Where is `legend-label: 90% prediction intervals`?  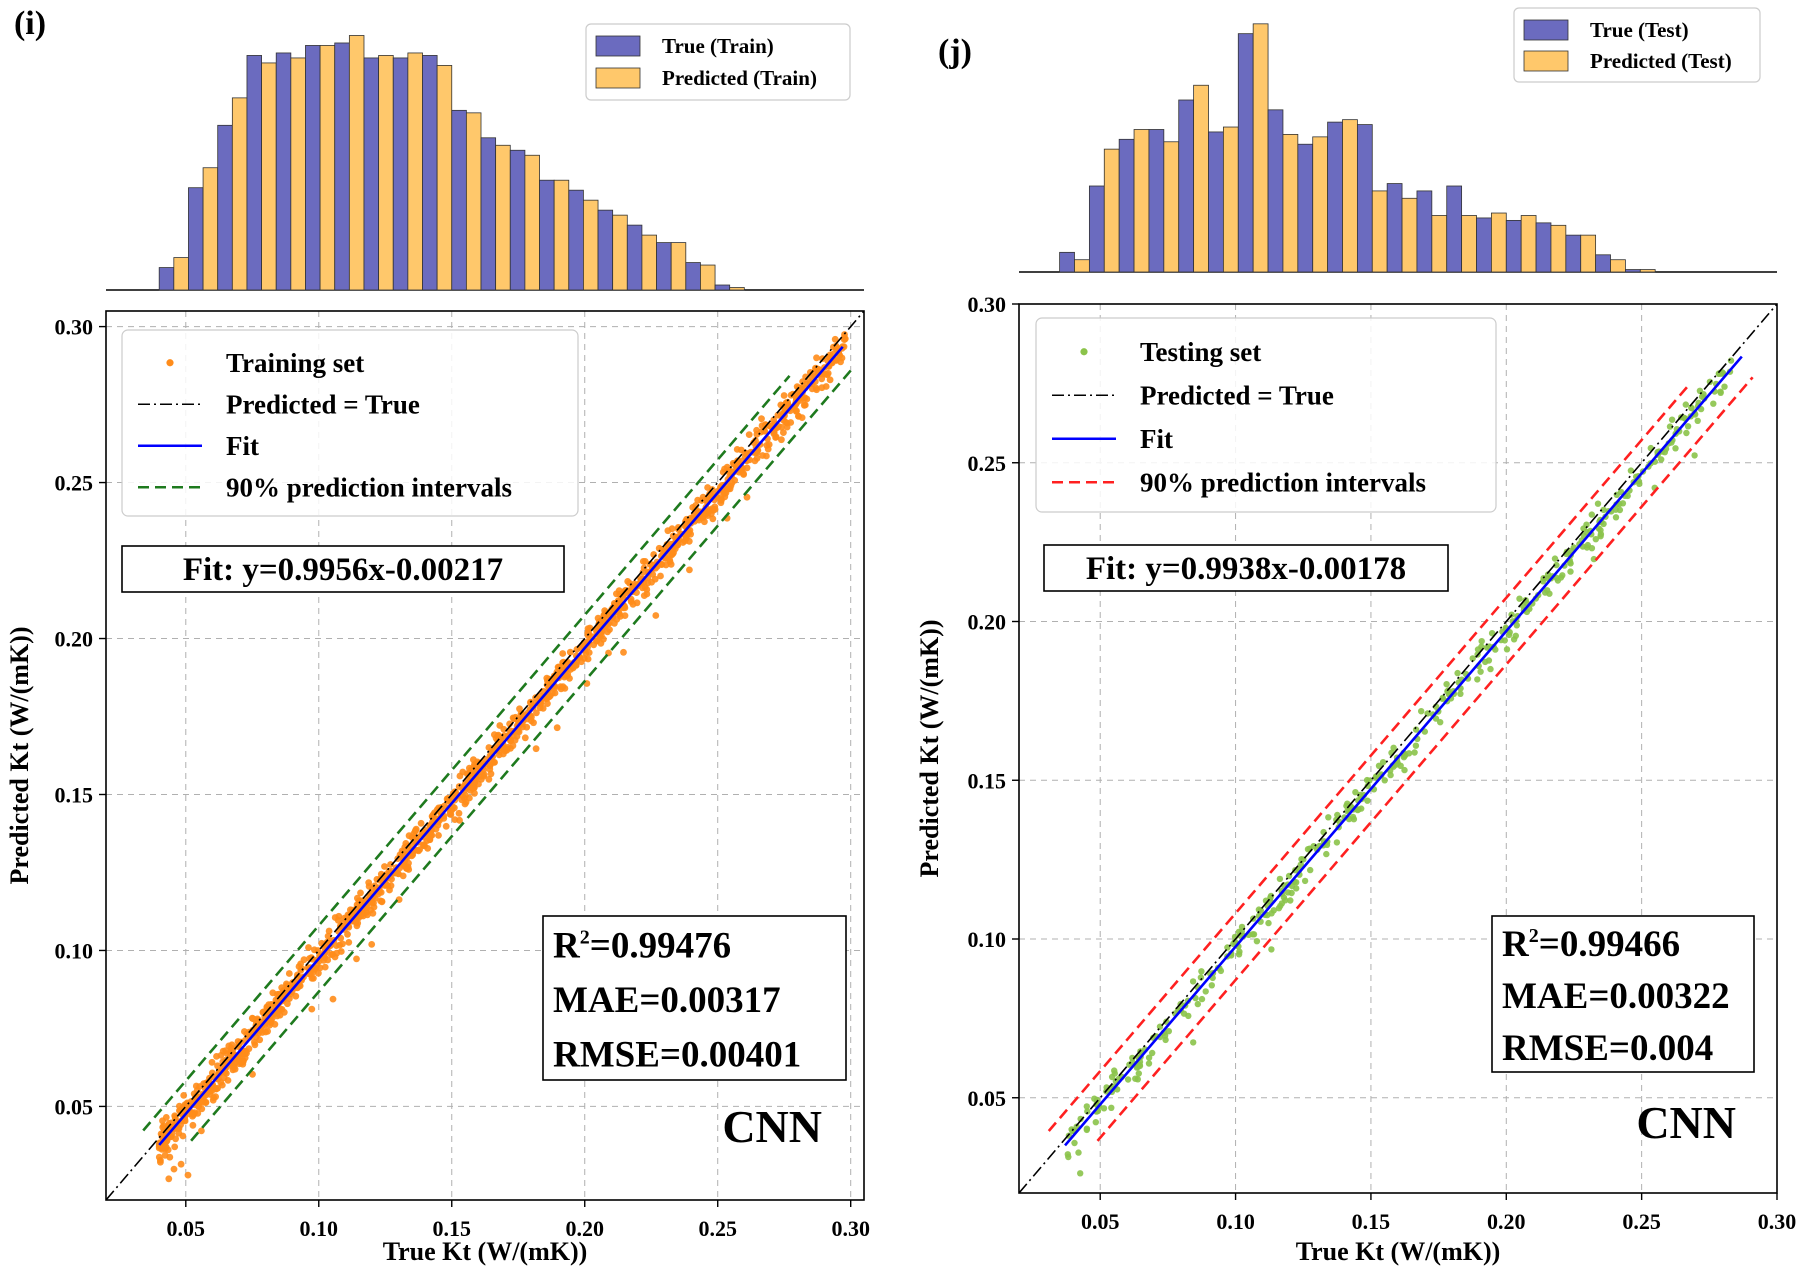
legend-label: 90% prediction intervals is located at coordinates (1283, 482).